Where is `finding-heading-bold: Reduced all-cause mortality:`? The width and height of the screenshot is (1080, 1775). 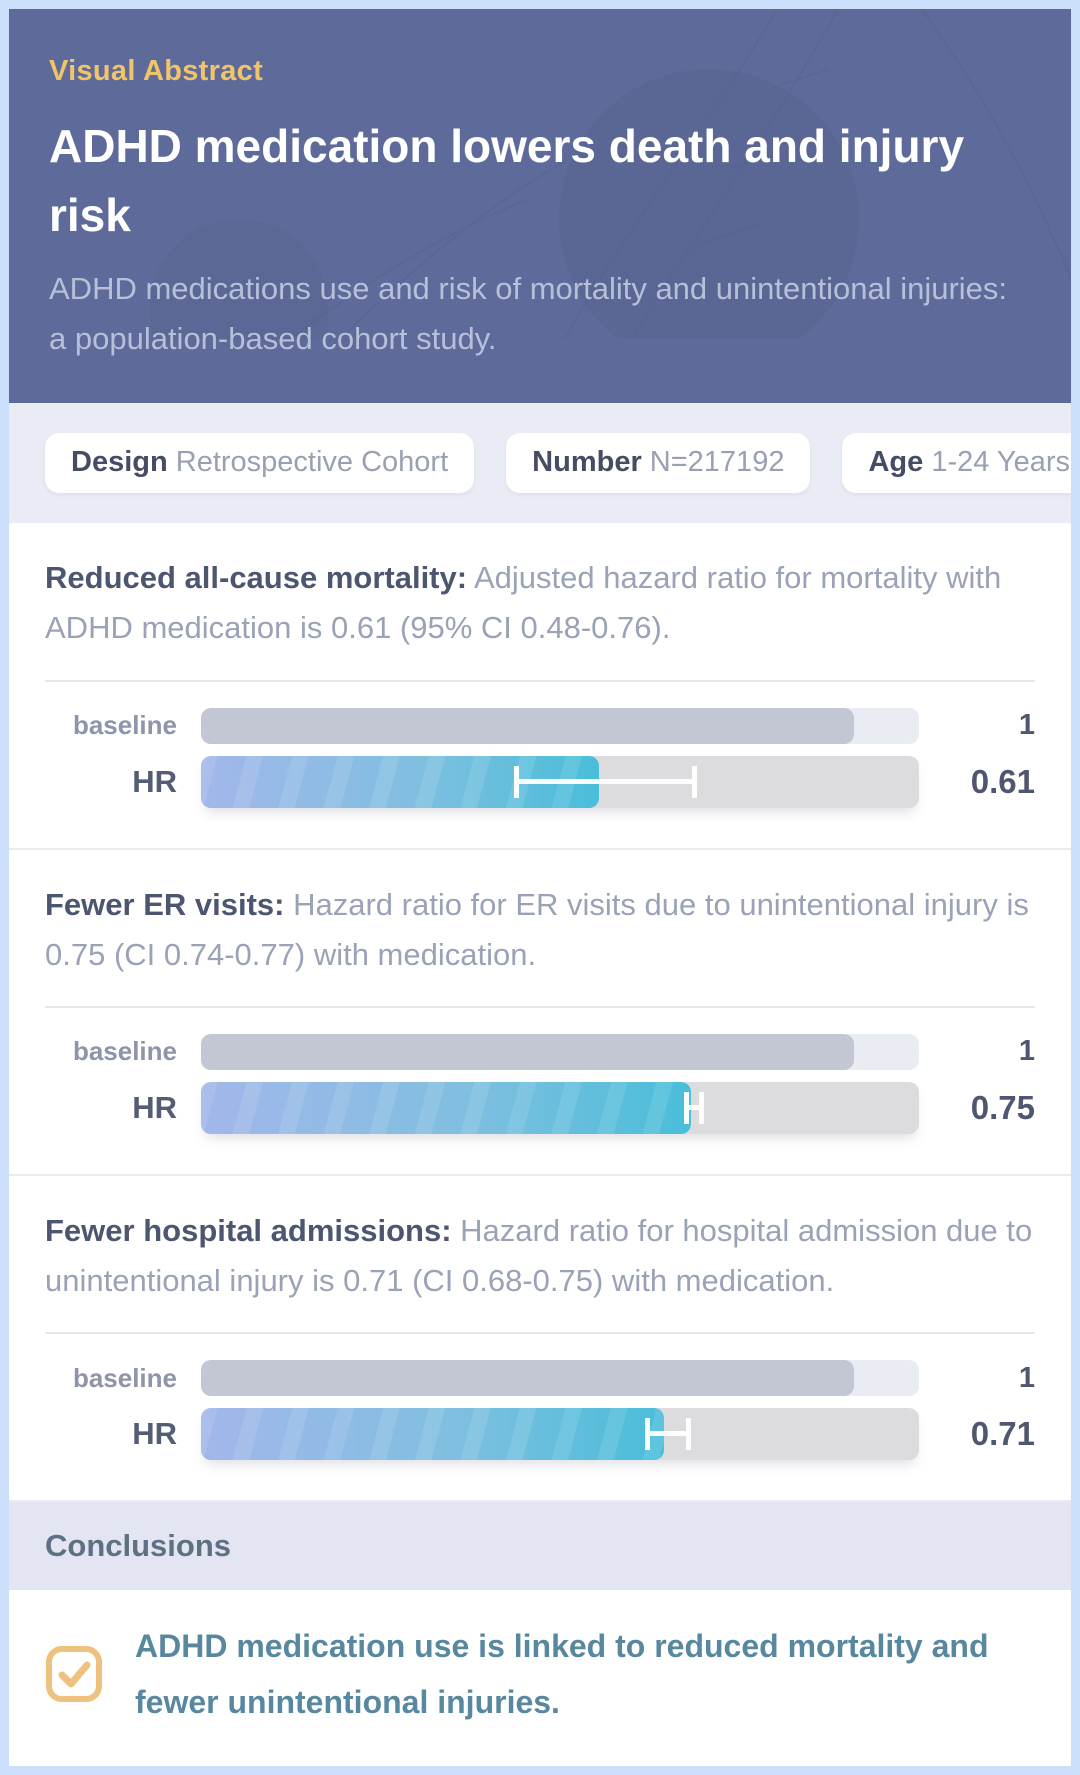 finding-heading-bold: Reduced all-cause mortality: is located at coordinates (256, 578).